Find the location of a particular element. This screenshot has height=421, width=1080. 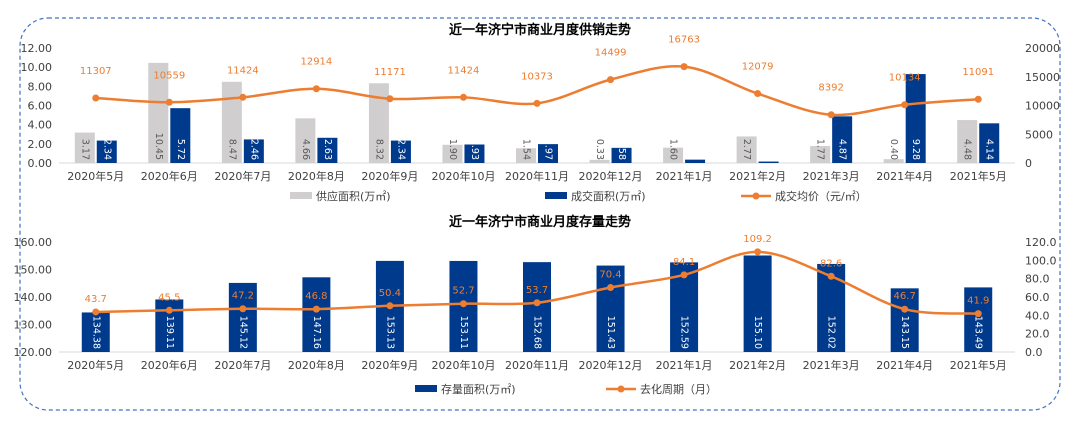

bar-data-label: 10.45 is located at coordinates (158, 146).